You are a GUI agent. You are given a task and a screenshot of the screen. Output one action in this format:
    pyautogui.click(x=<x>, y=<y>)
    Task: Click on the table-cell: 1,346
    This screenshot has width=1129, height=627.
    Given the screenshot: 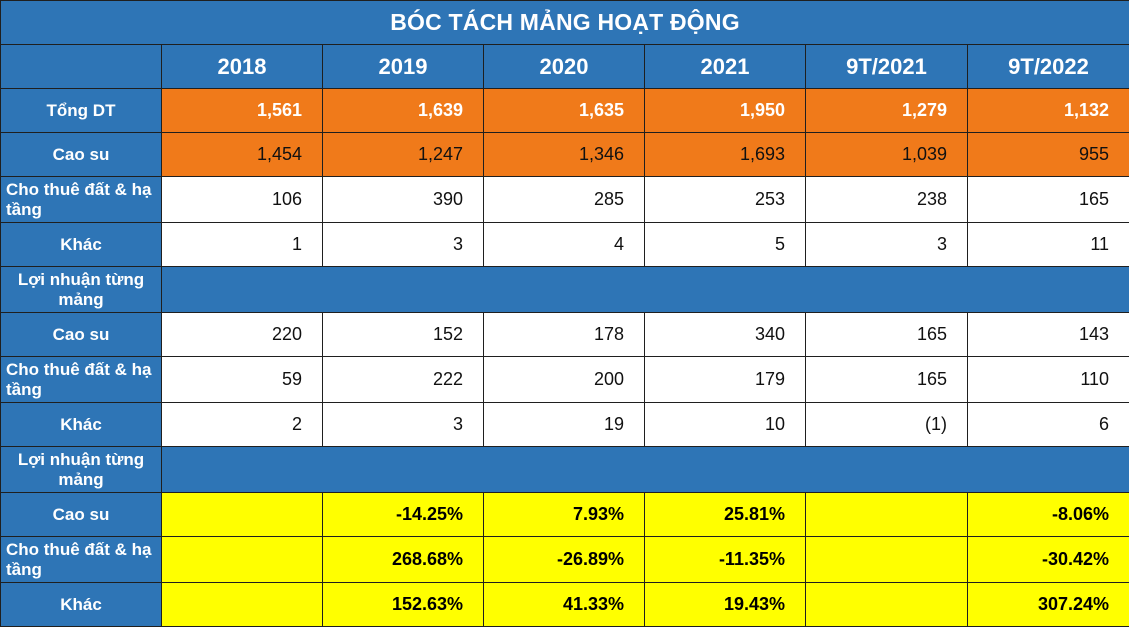 What is the action you would take?
    pyautogui.click(x=564, y=154)
    